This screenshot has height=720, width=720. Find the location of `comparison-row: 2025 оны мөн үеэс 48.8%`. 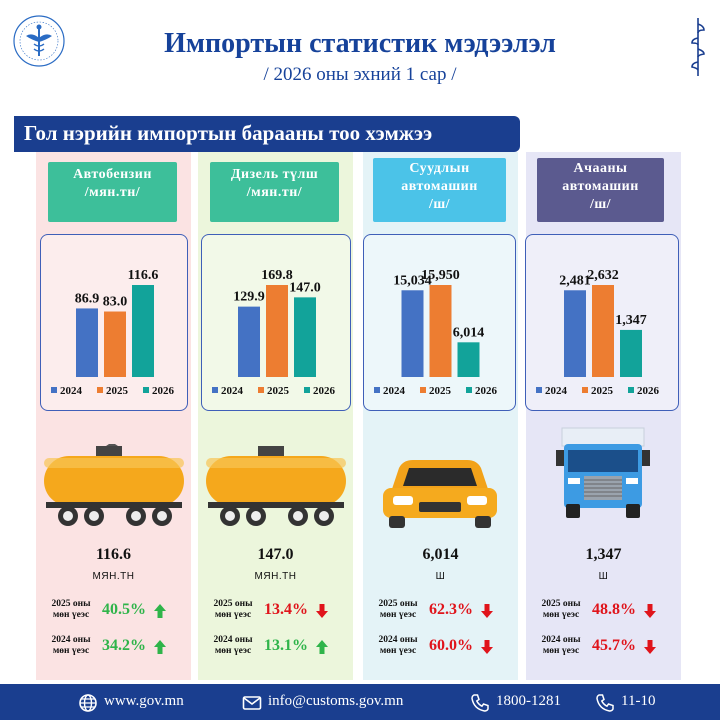

comparison-row: 2025 оны мөн үеэс 48.8% is located at coordinates (603, 612).